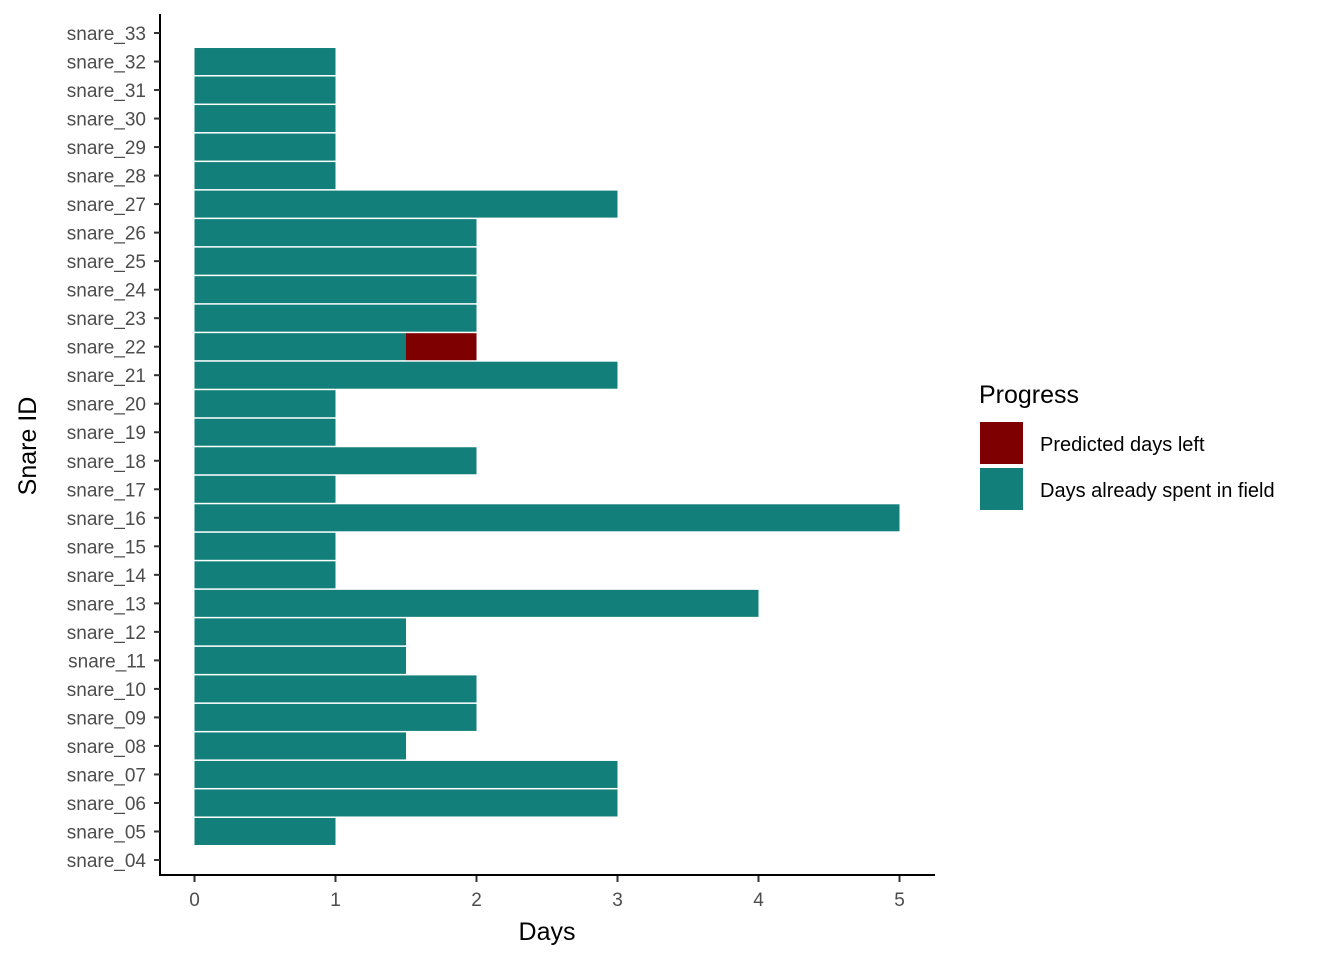 The width and height of the screenshot is (1344, 960). What do you see at coordinates (265, 90) in the screenshot?
I see `bar-snare_31-spent` at bounding box center [265, 90].